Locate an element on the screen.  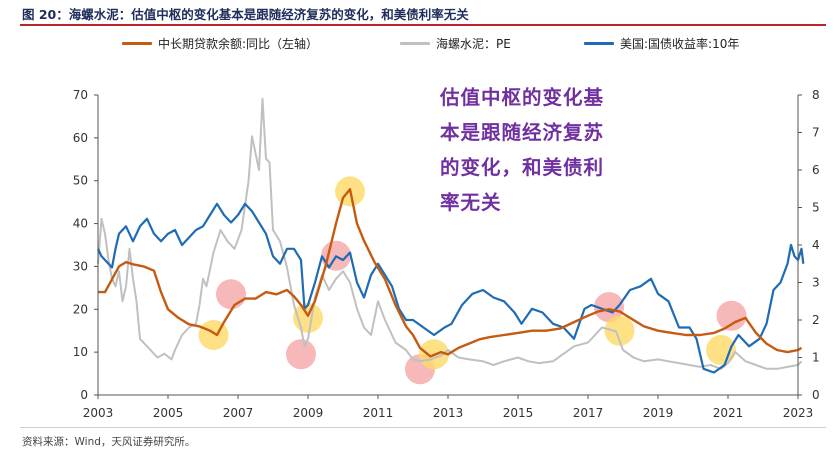
legend-swatch-loan is located at coordinates (137, 43).